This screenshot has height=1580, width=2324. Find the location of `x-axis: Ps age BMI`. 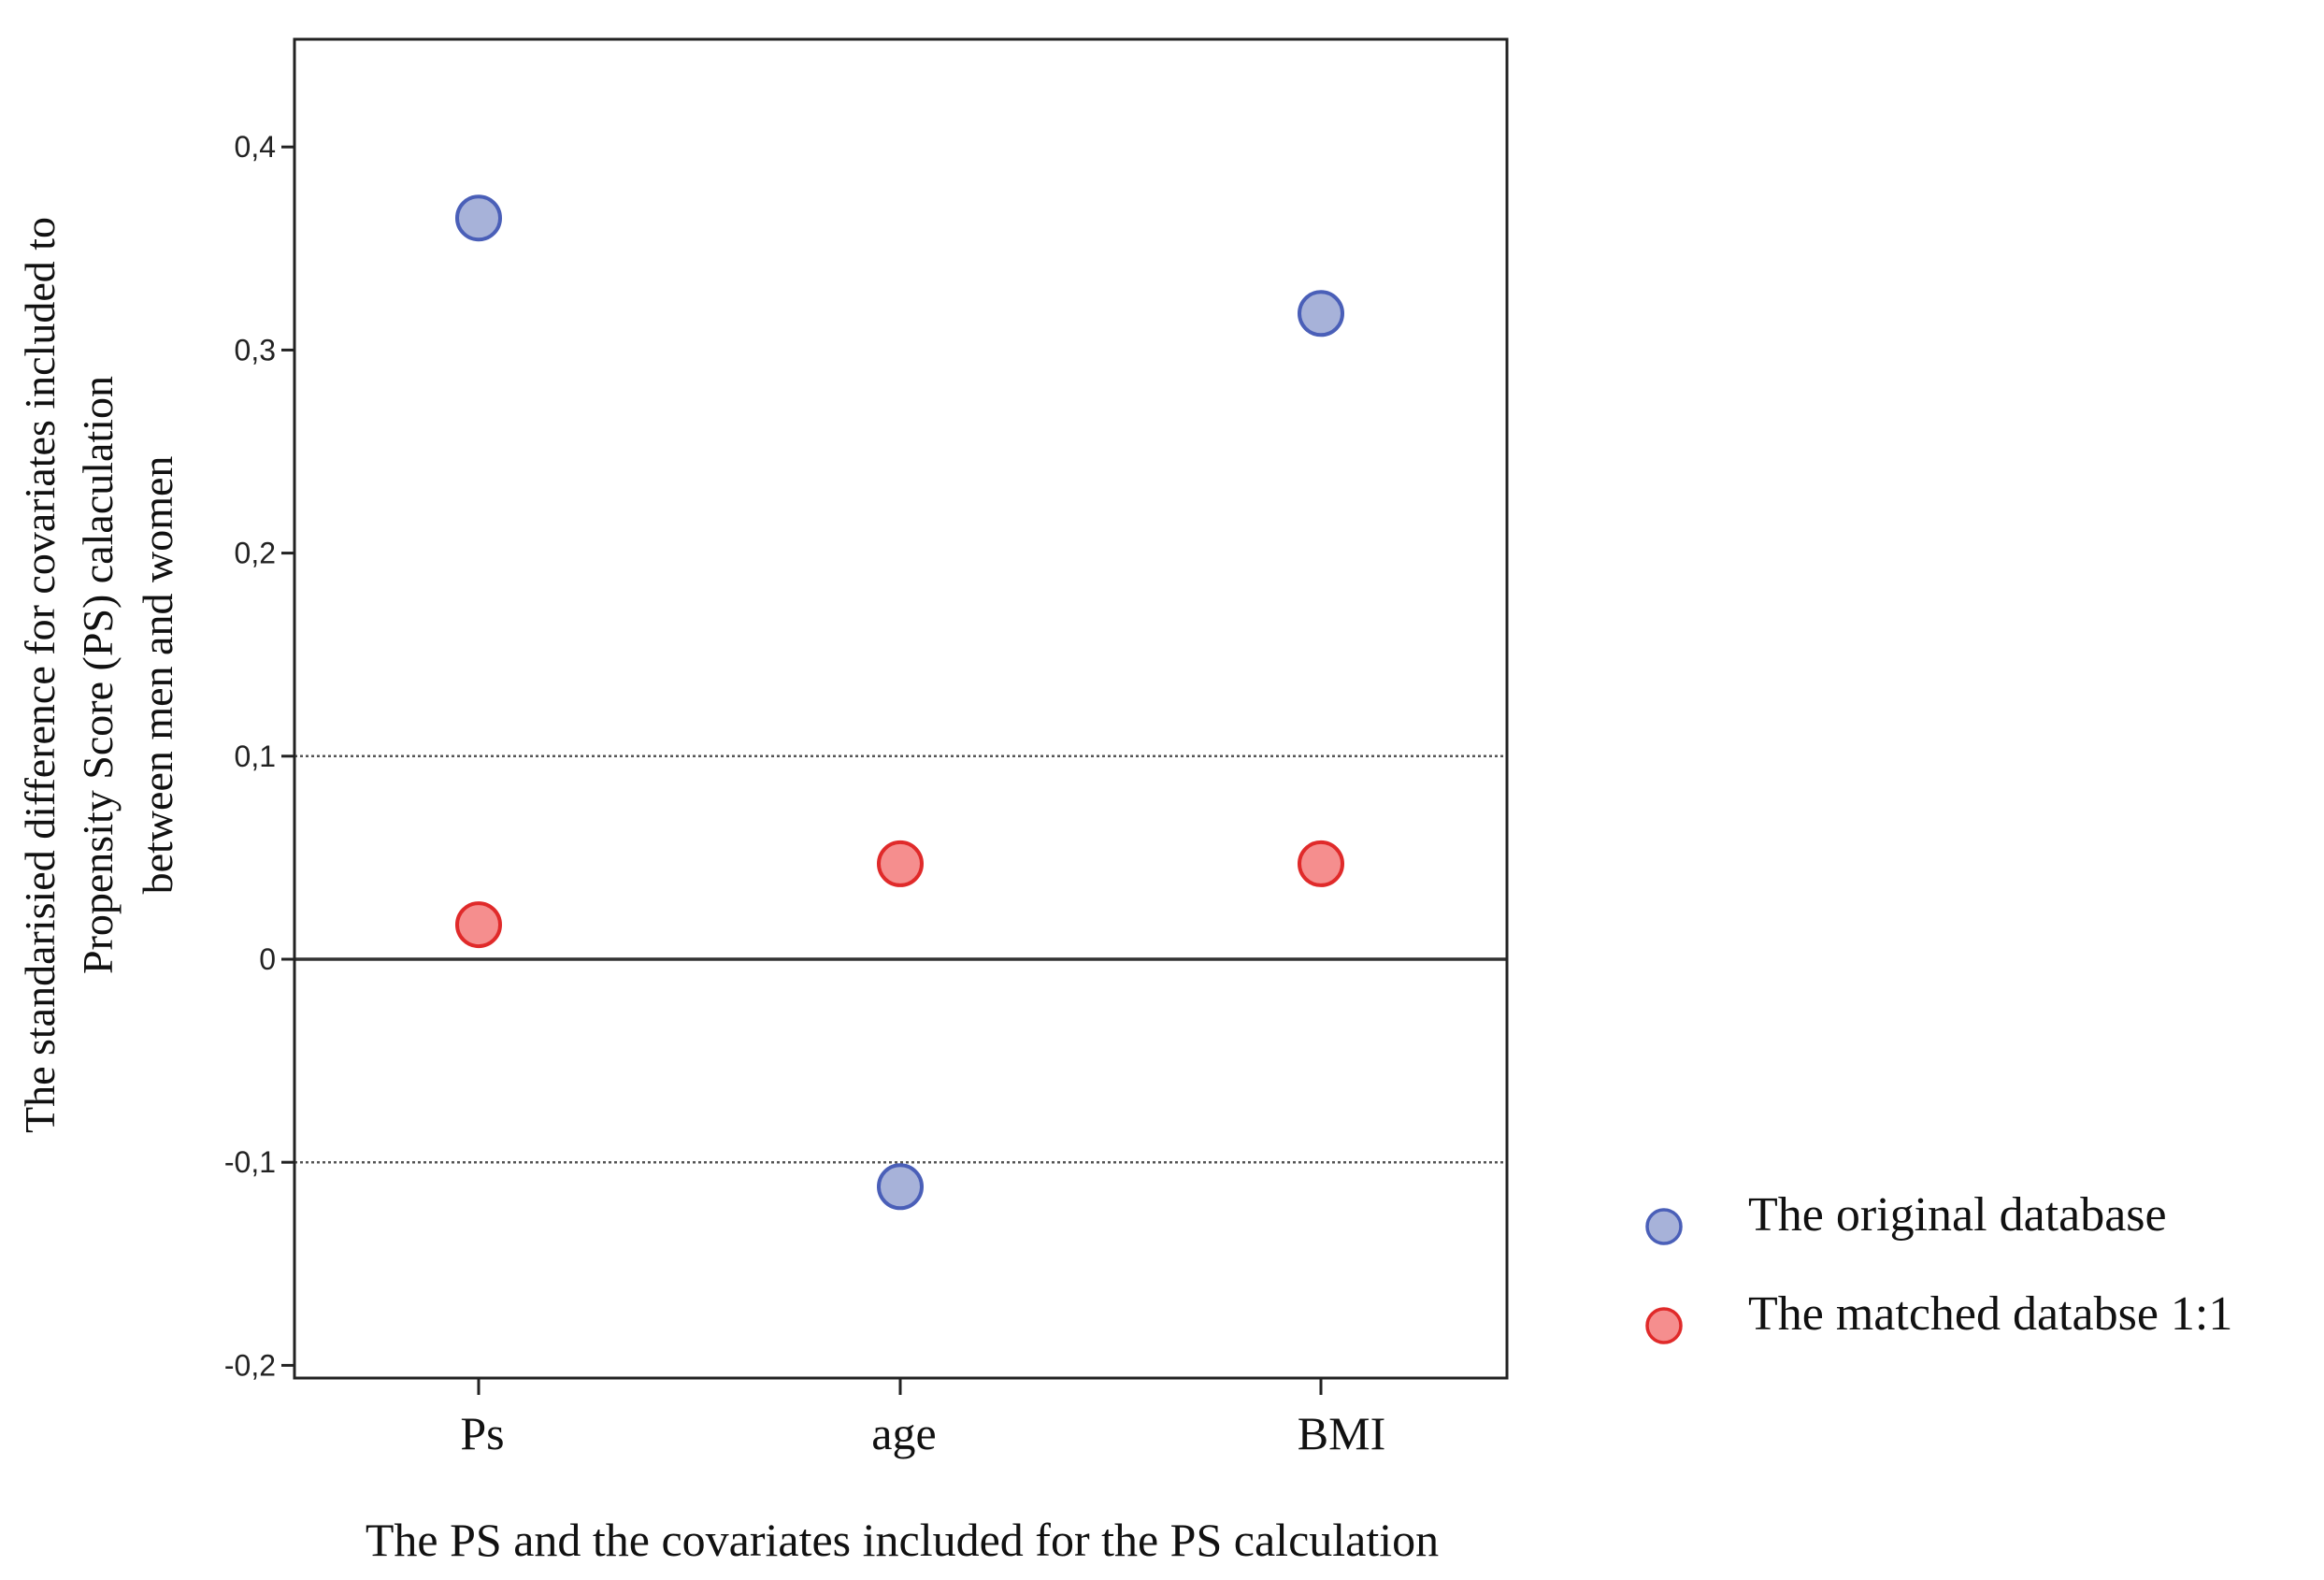

x-axis: Ps age BMI is located at coordinates (923, 1418).